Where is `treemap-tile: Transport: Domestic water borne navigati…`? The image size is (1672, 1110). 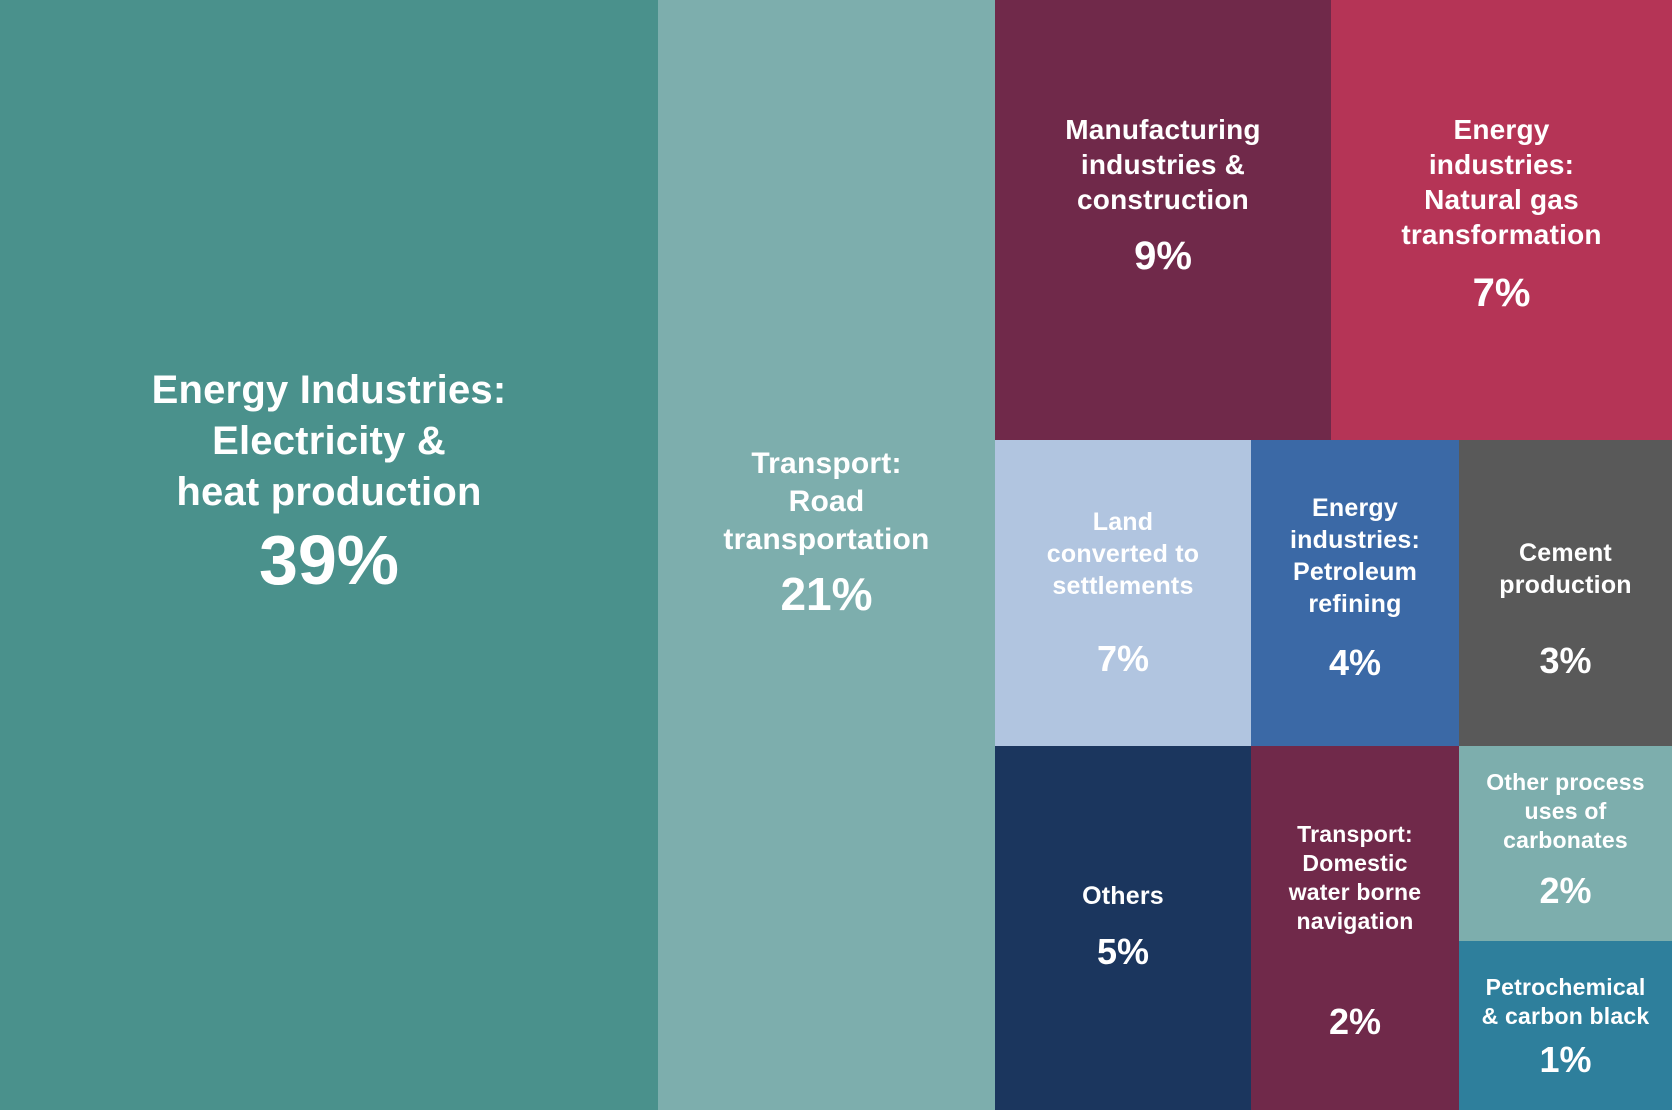
treemap-tile: Transport: Domestic water borne navigati… is located at coordinates (1355, 928).